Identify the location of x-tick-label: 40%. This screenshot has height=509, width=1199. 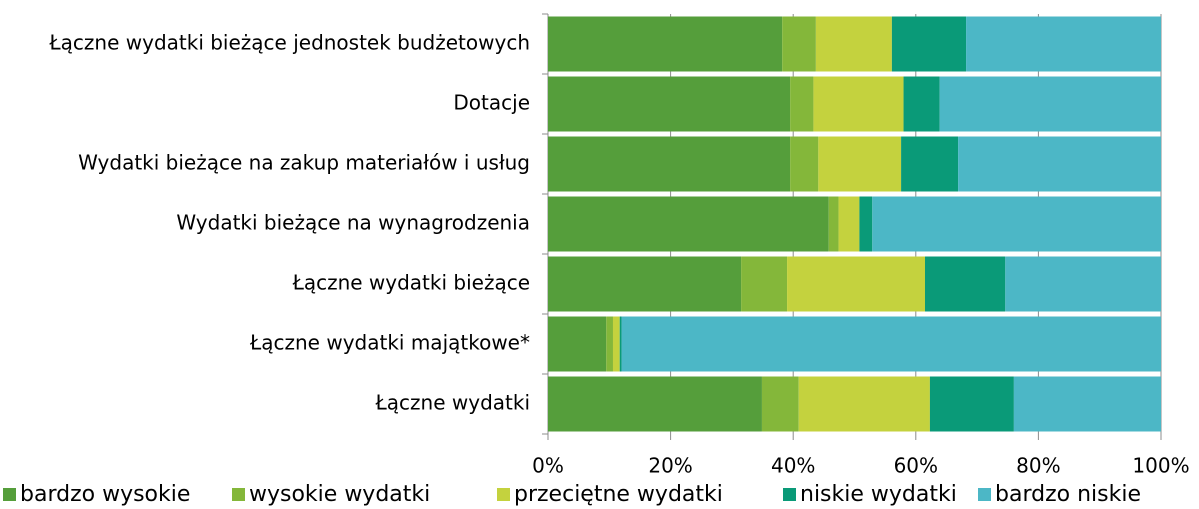
(793, 466).